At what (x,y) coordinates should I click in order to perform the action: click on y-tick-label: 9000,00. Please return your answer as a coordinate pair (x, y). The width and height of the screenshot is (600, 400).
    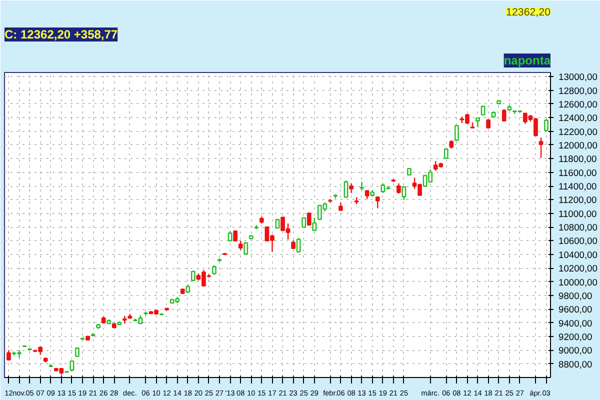
    Looking at the image, I should click on (575, 351).